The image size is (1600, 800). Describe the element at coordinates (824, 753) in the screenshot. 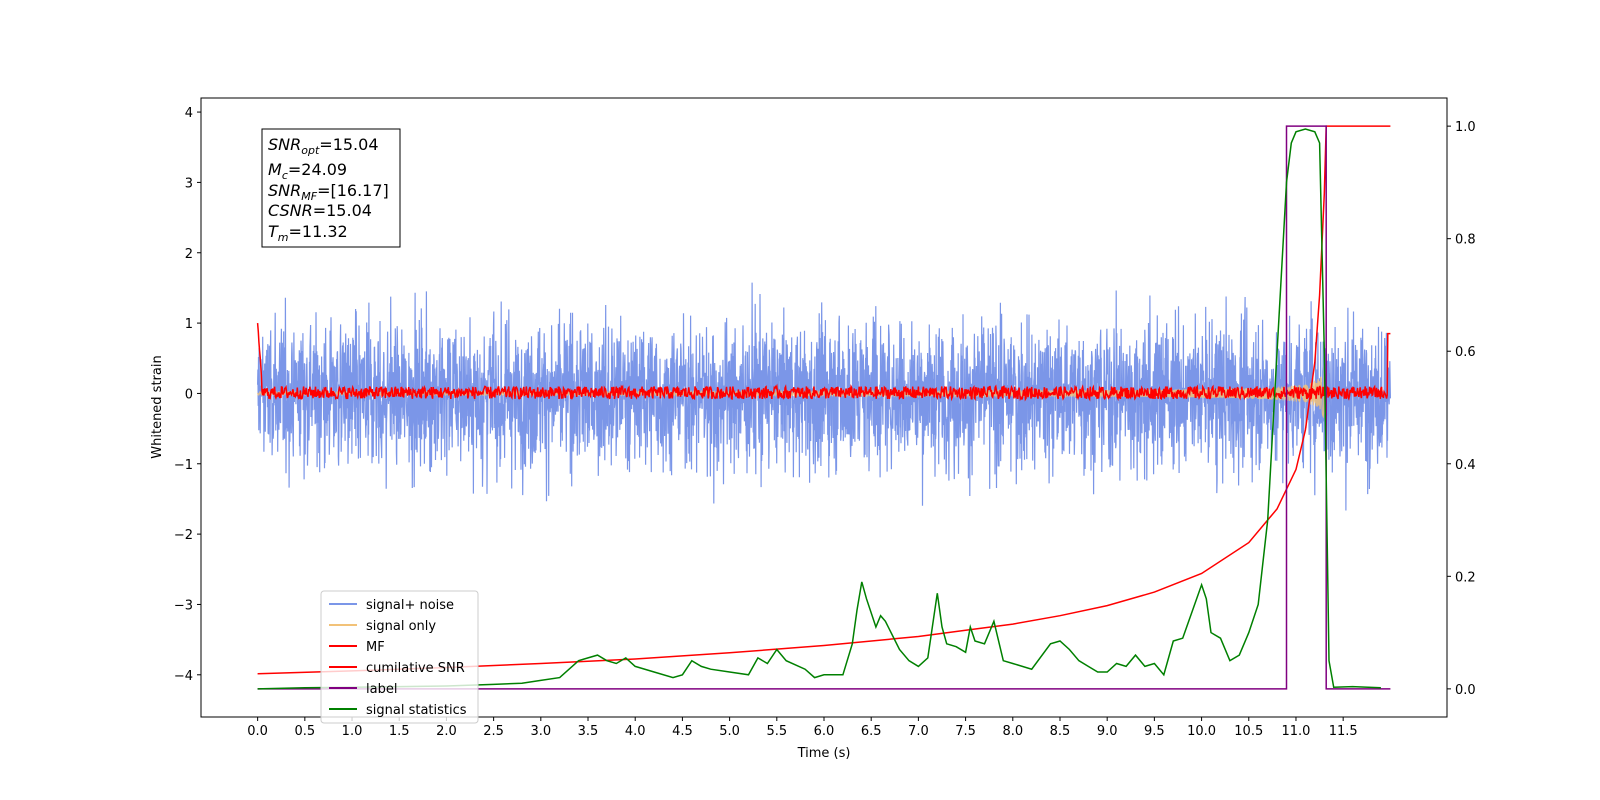

I see `x-axis-title: Time (s)` at that location.